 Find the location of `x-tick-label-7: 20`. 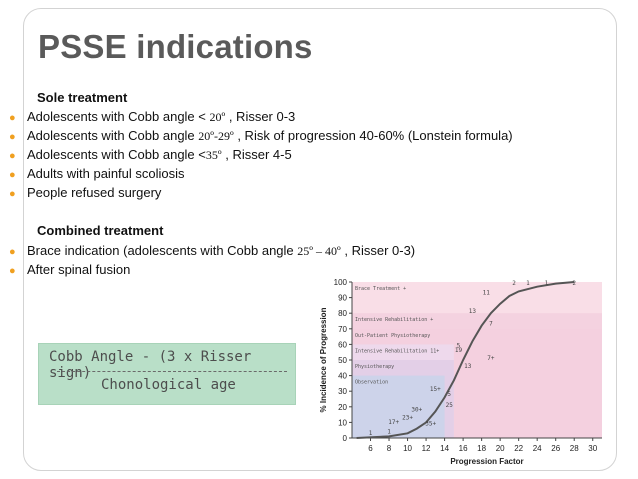

x-tick-label-7: 20 is located at coordinates (500, 448).